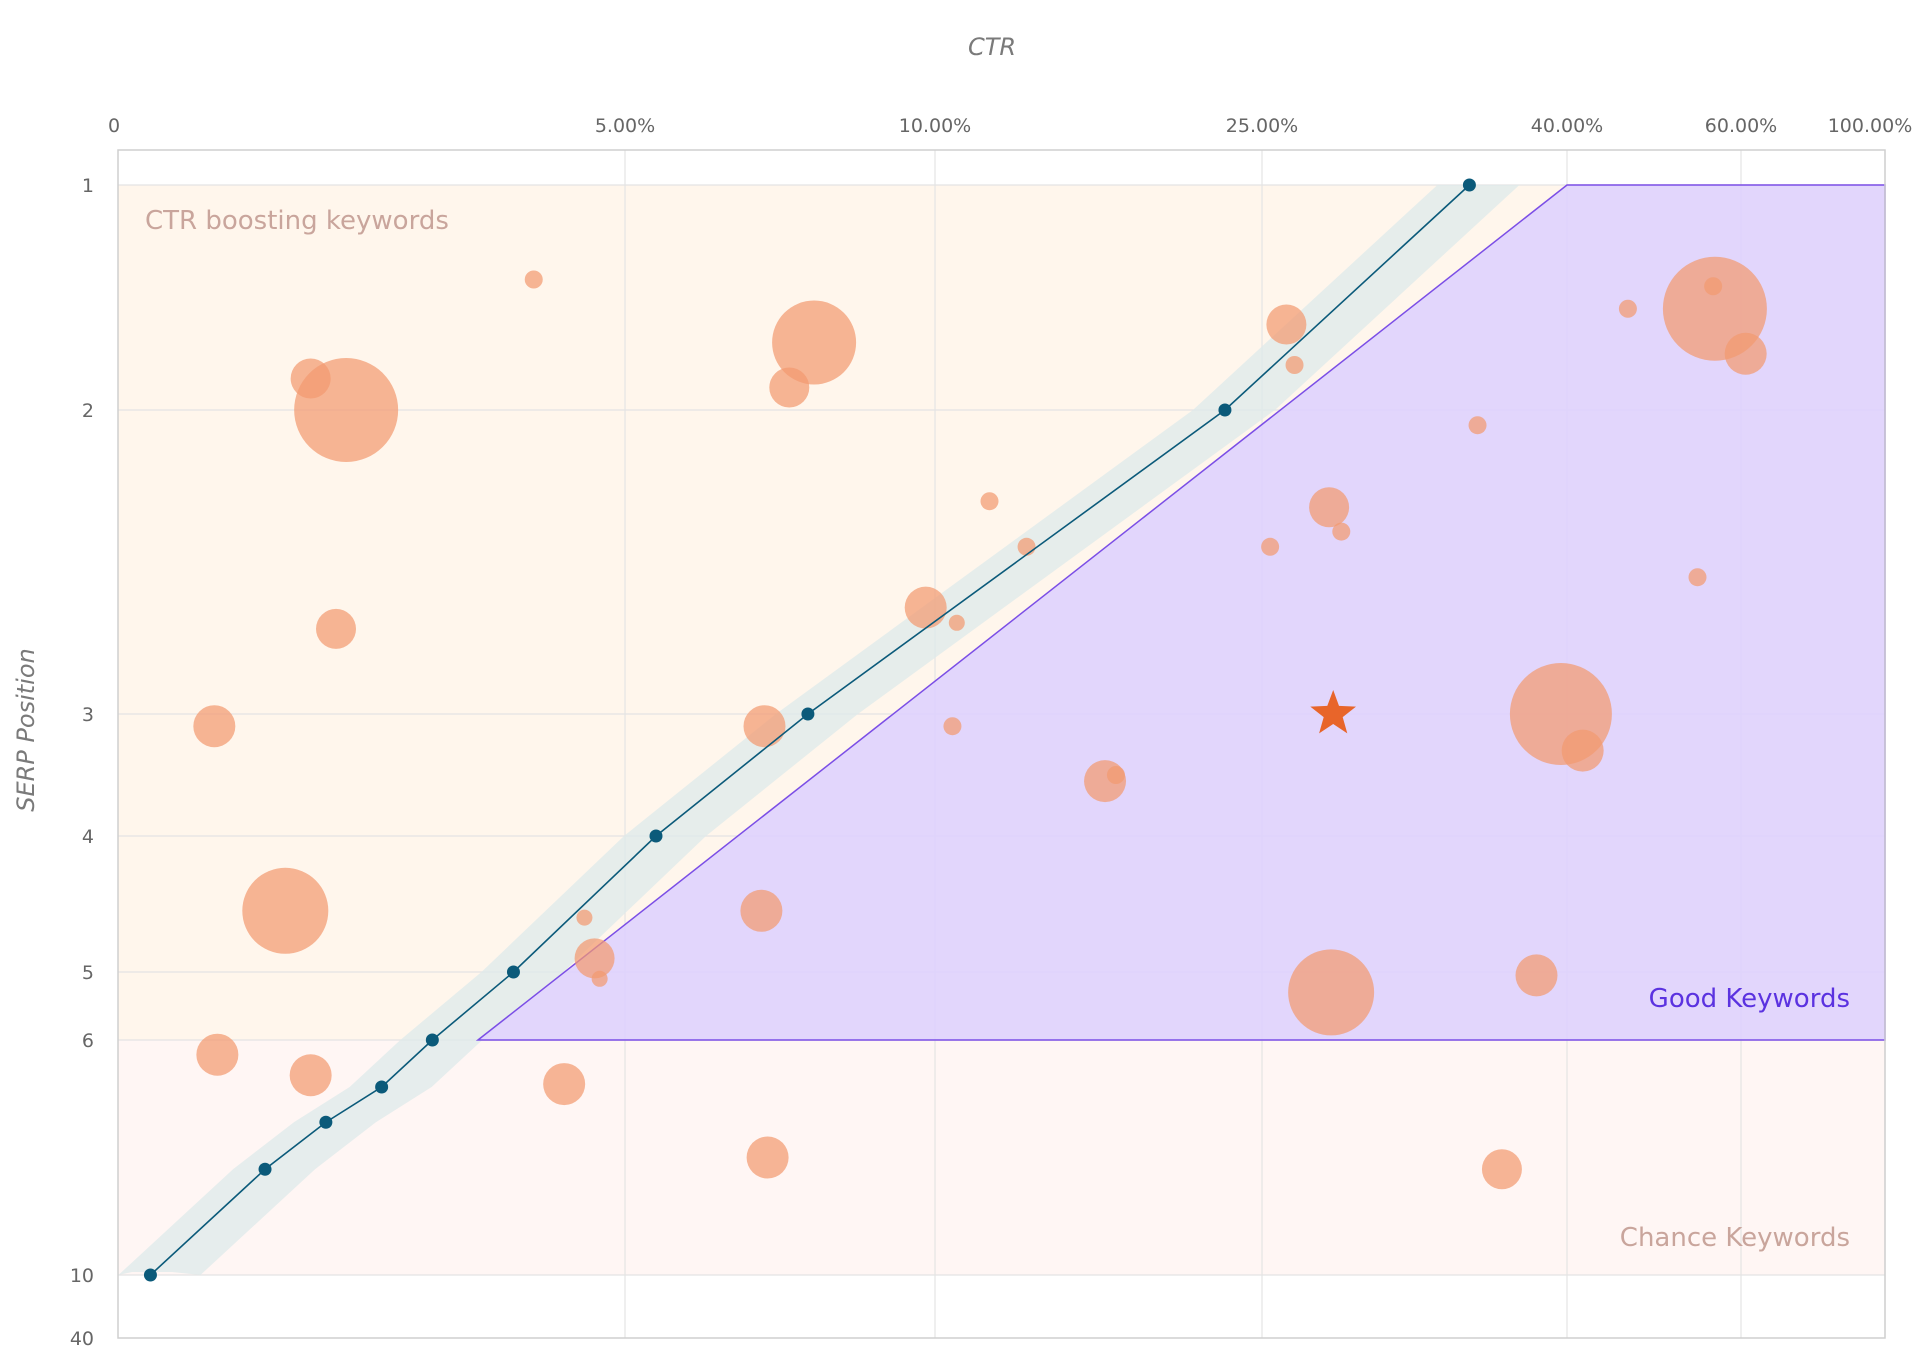 This screenshot has width=1920, height=1367. Describe the element at coordinates (625, 126) in the screenshot. I see `x-tick-label: 5.00%` at that location.